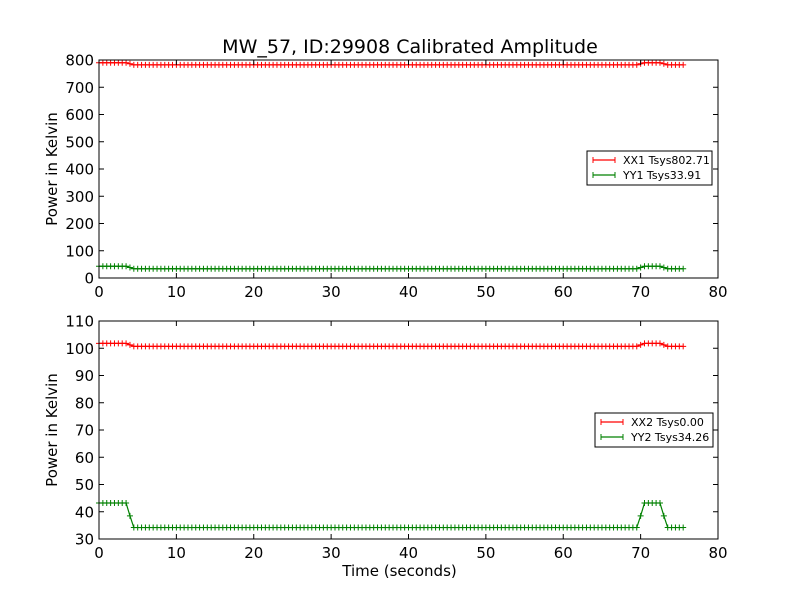 The width and height of the screenshot is (800, 600). What do you see at coordinates (79, 115) in the screenshot?
I see `y-tick-label: 600` at bounding box center [79, 115].